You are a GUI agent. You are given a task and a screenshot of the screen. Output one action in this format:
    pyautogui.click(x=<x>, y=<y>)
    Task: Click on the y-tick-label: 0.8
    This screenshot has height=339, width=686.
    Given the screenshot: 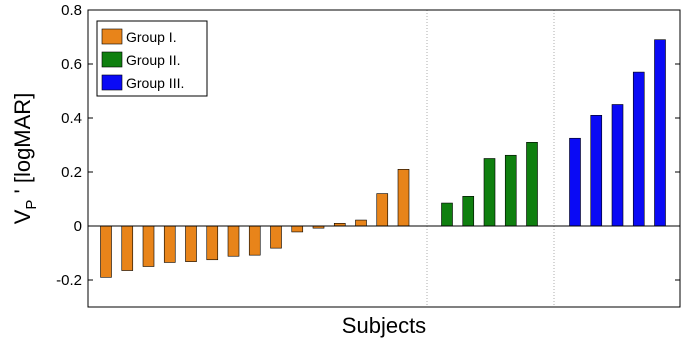 What is the action you would take?
    pyautogui.click(x=71, y=10)
    